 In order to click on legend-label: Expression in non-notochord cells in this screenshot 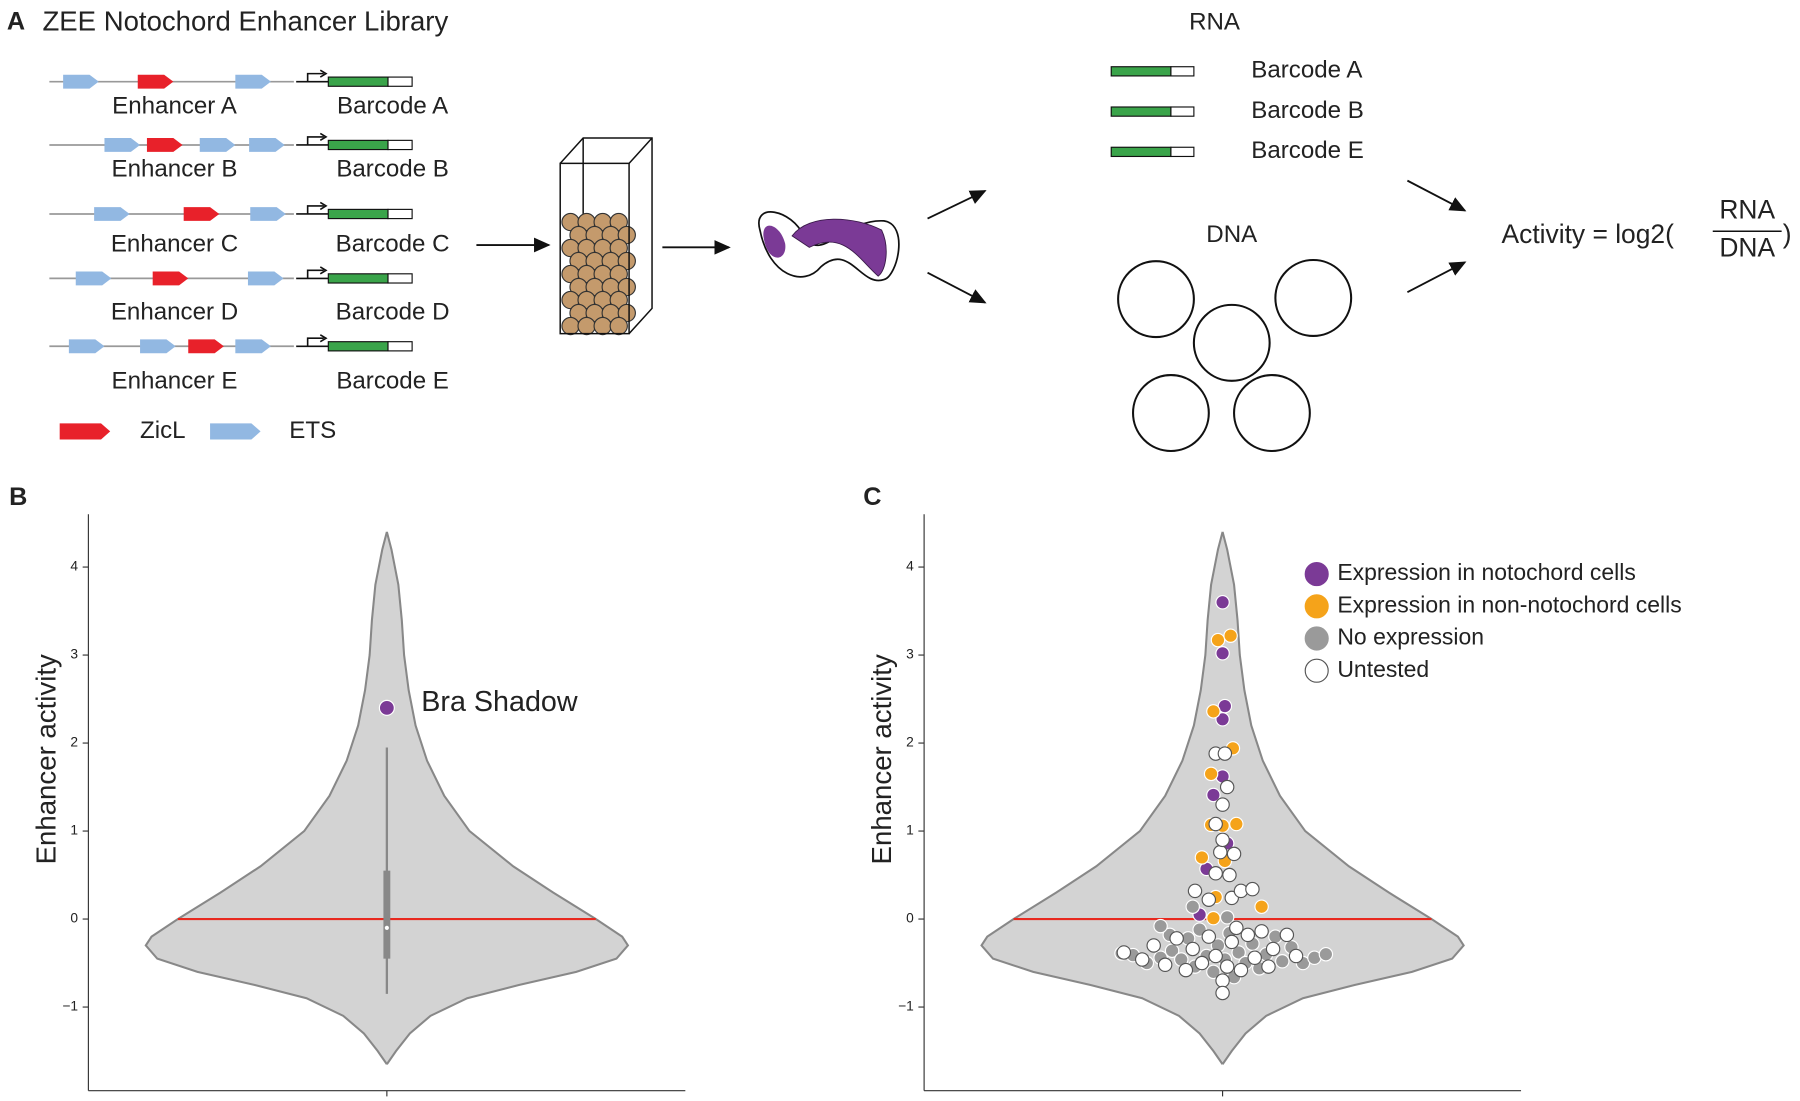, I will do `click(1509, 604)`.